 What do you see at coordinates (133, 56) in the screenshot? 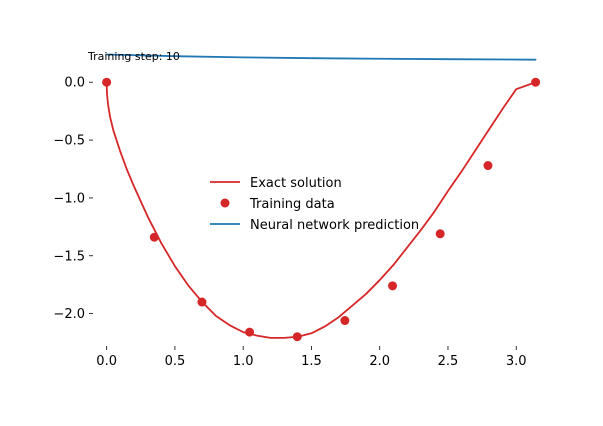
I see `training-step-annotation: Training step: 10` at bounding box center [133, 56].